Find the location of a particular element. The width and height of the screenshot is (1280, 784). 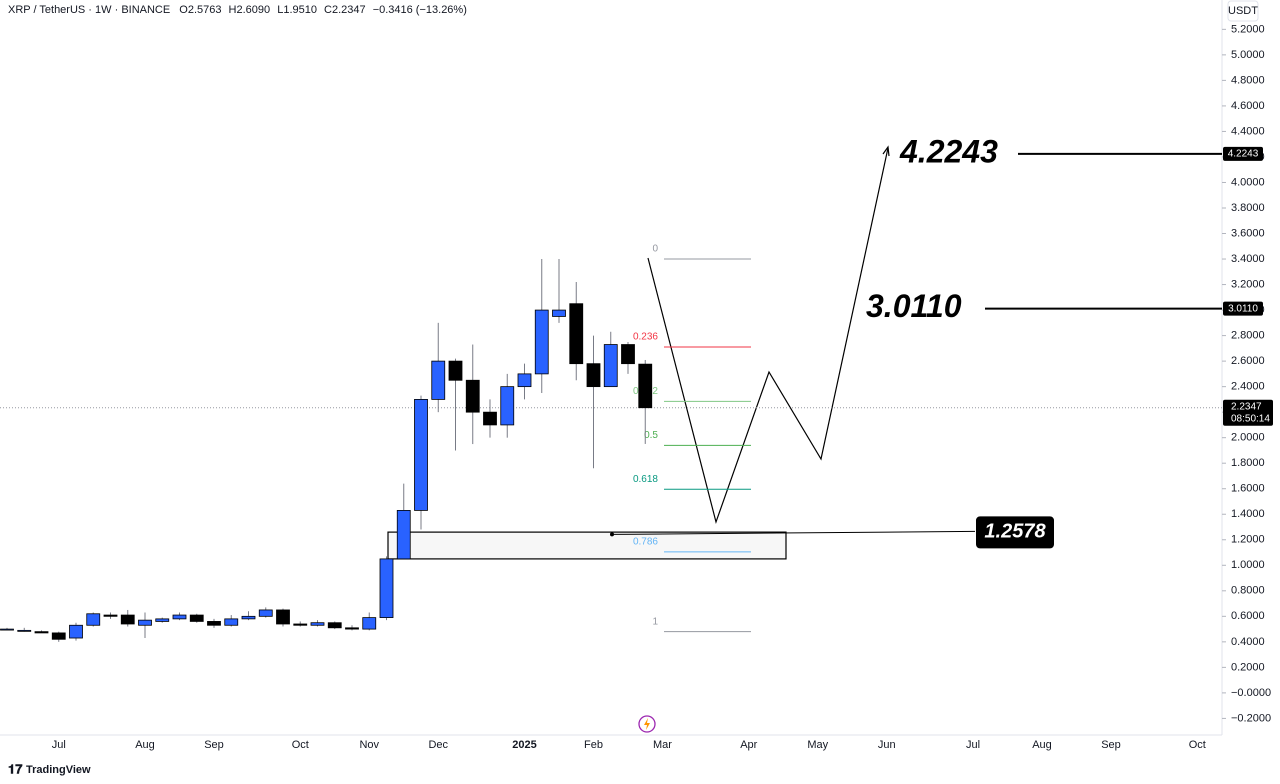

target-label: 3.0110 is located at coordinates (914, 306).